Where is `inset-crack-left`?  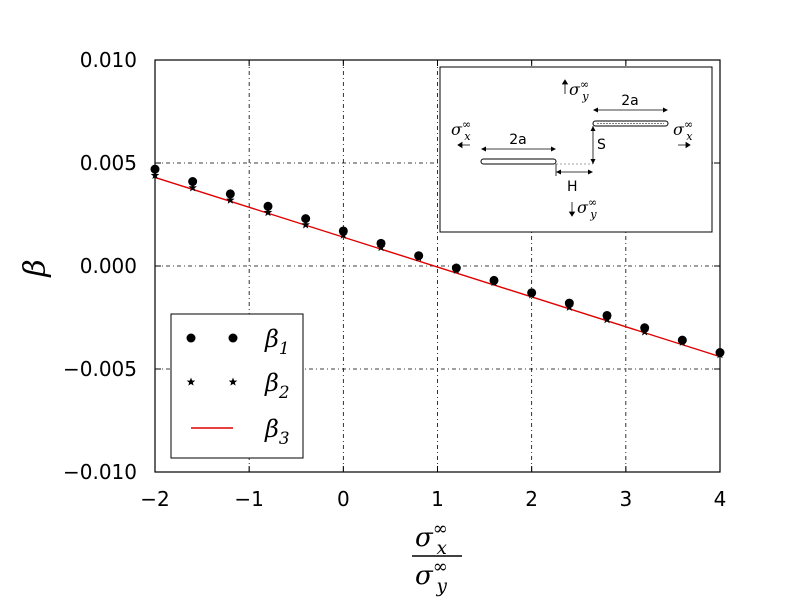
inset-crack-left is located at coordinates (518, 161).